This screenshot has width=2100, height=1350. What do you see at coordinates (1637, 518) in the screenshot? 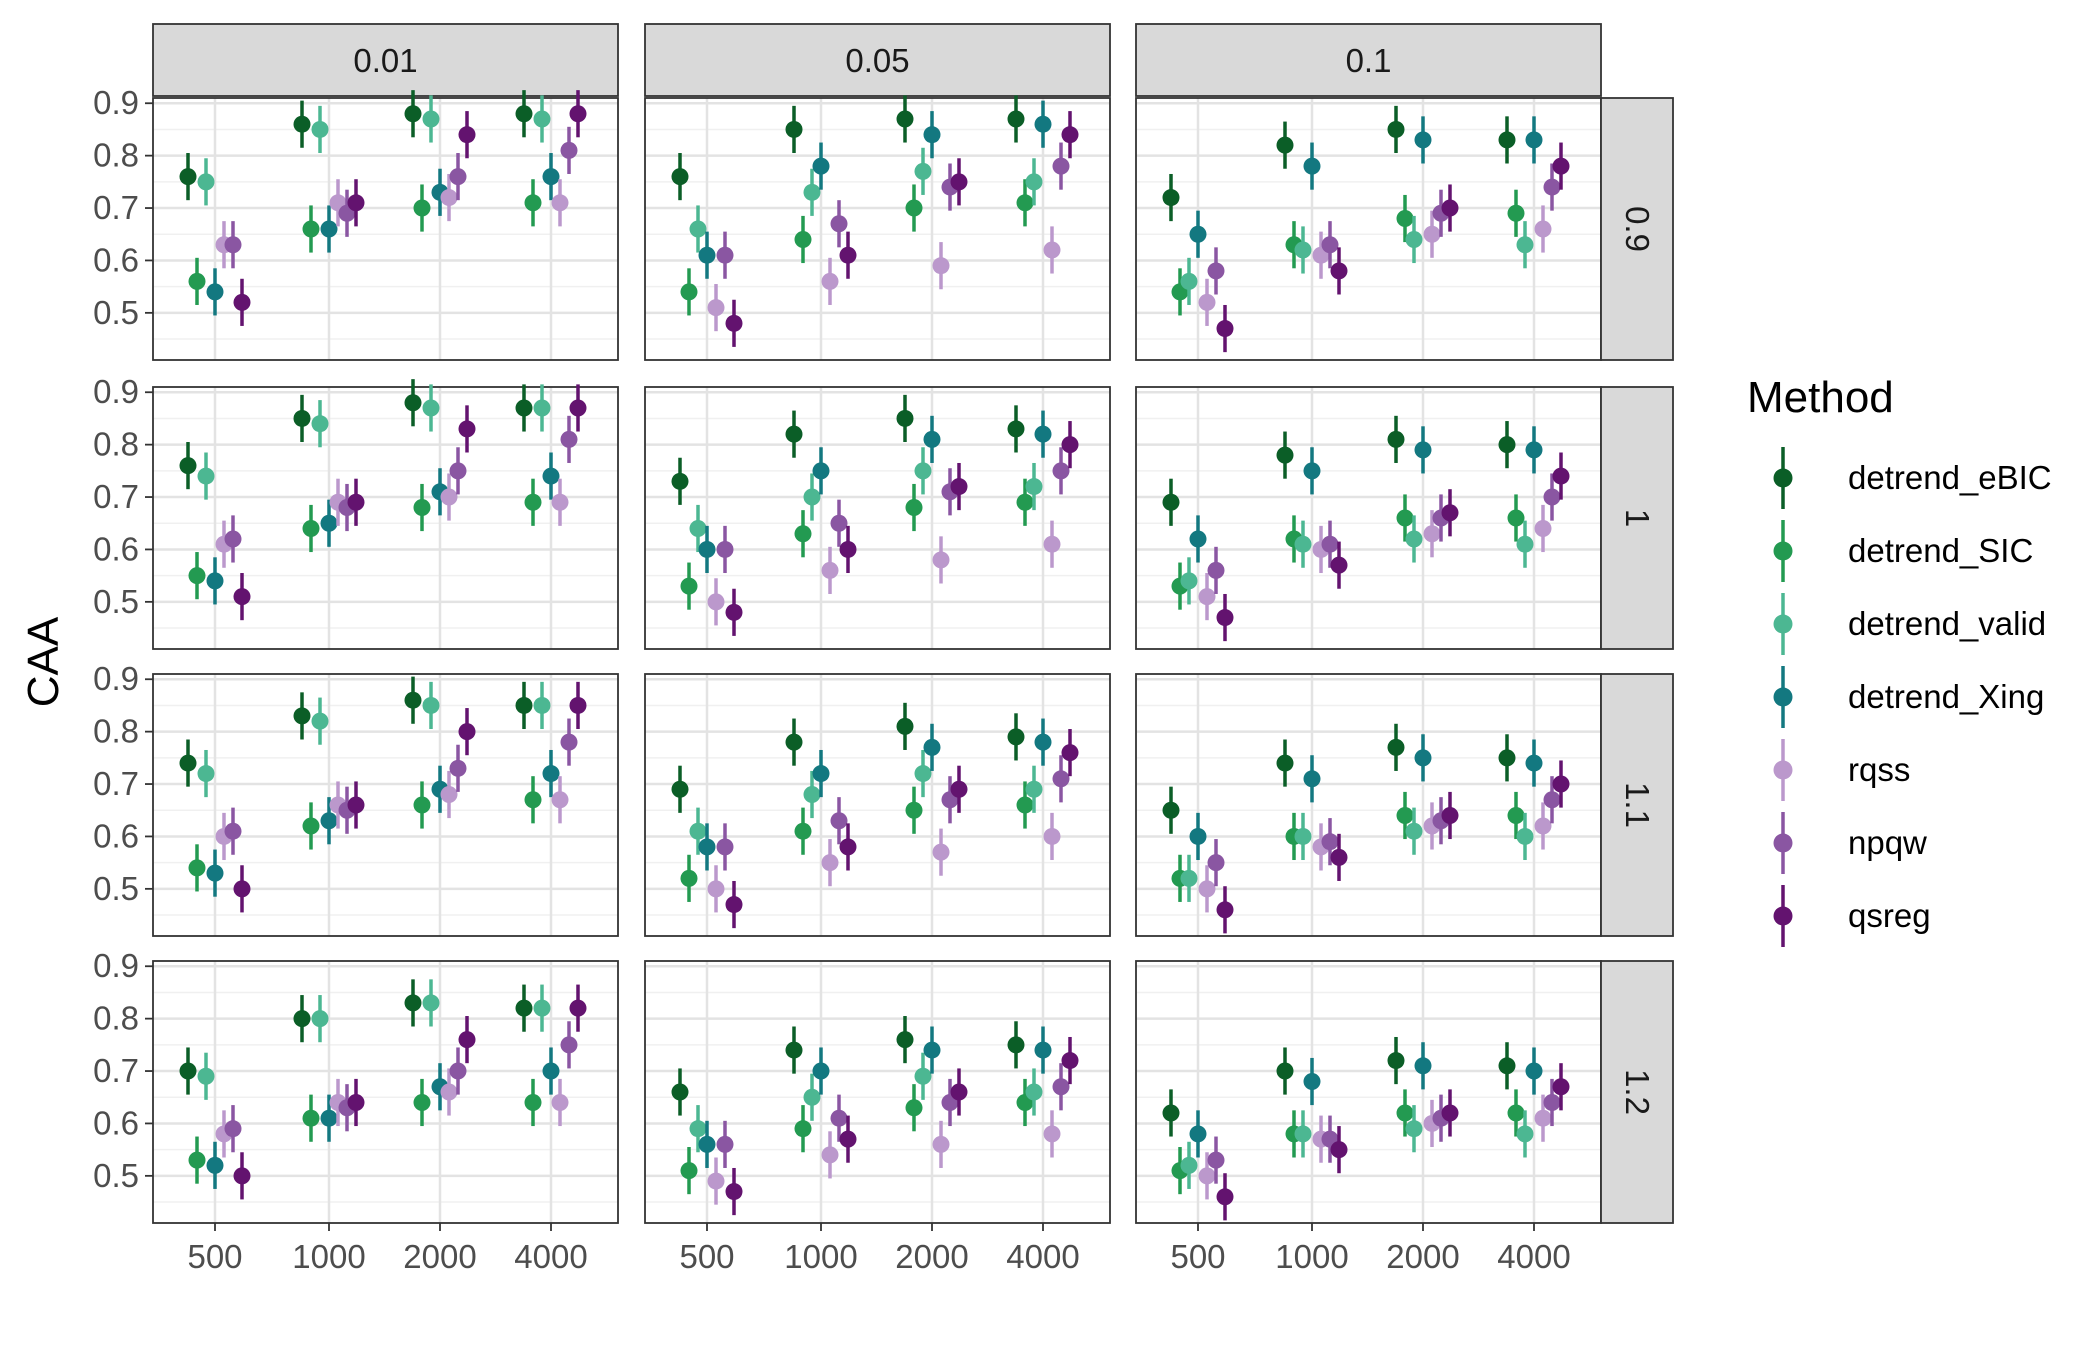
I see `row-strip-background` at bounding box center [1637, 518].